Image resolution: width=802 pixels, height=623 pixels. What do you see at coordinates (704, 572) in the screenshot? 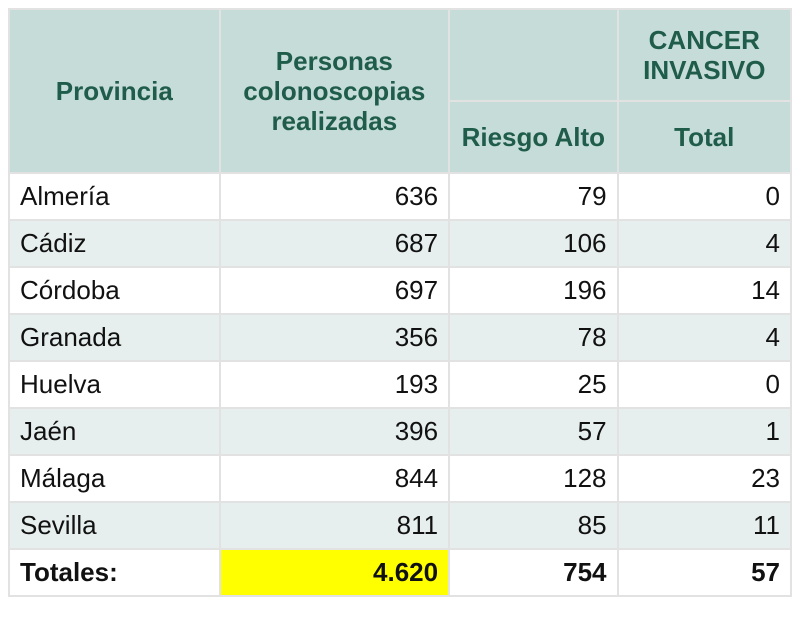
I see `totals-cell: 57` at bounding box center [704, 572].